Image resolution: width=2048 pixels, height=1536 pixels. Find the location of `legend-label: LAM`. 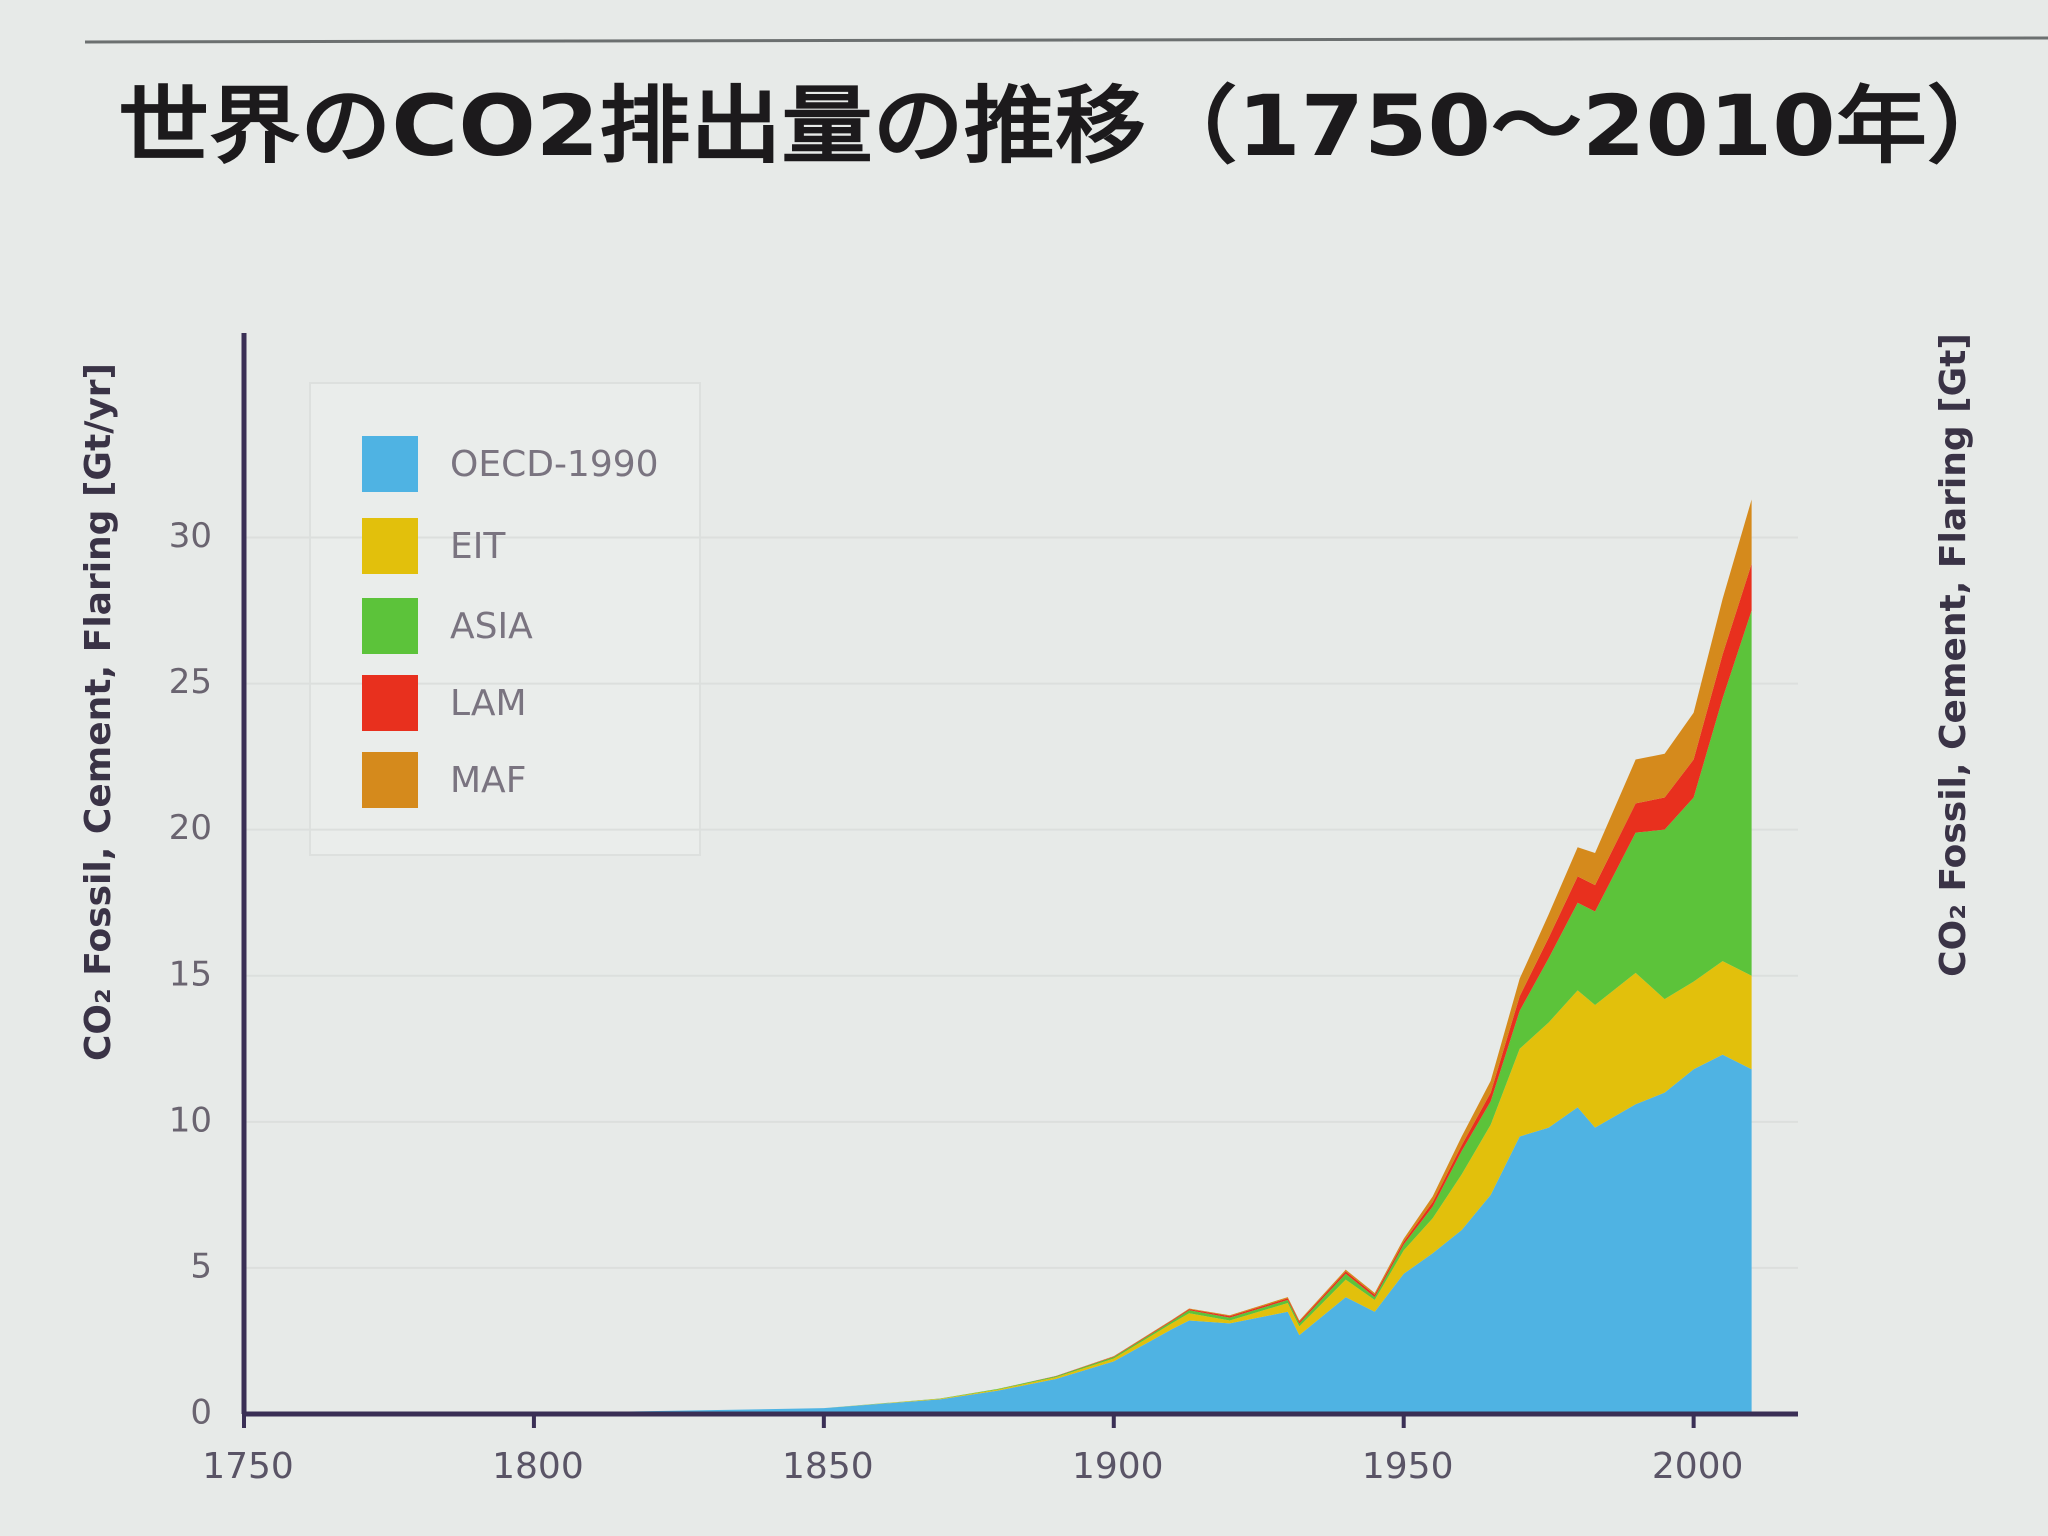

legend-label: LAM is located at coordinates (488, 703).